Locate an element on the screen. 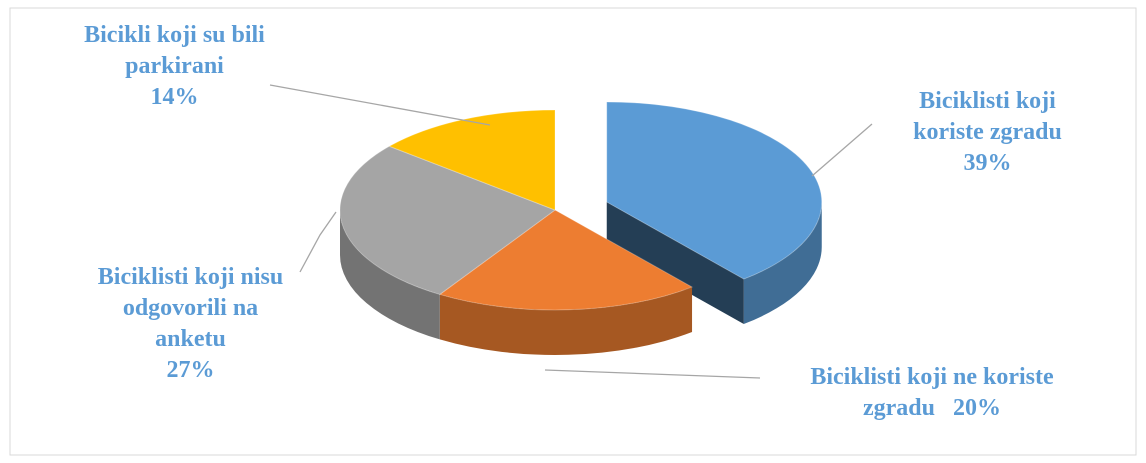 The height and width of the screenshot is (463, 1146). label-category: Bicikli koji su bili parkirani is located at coordinates (174, 50).